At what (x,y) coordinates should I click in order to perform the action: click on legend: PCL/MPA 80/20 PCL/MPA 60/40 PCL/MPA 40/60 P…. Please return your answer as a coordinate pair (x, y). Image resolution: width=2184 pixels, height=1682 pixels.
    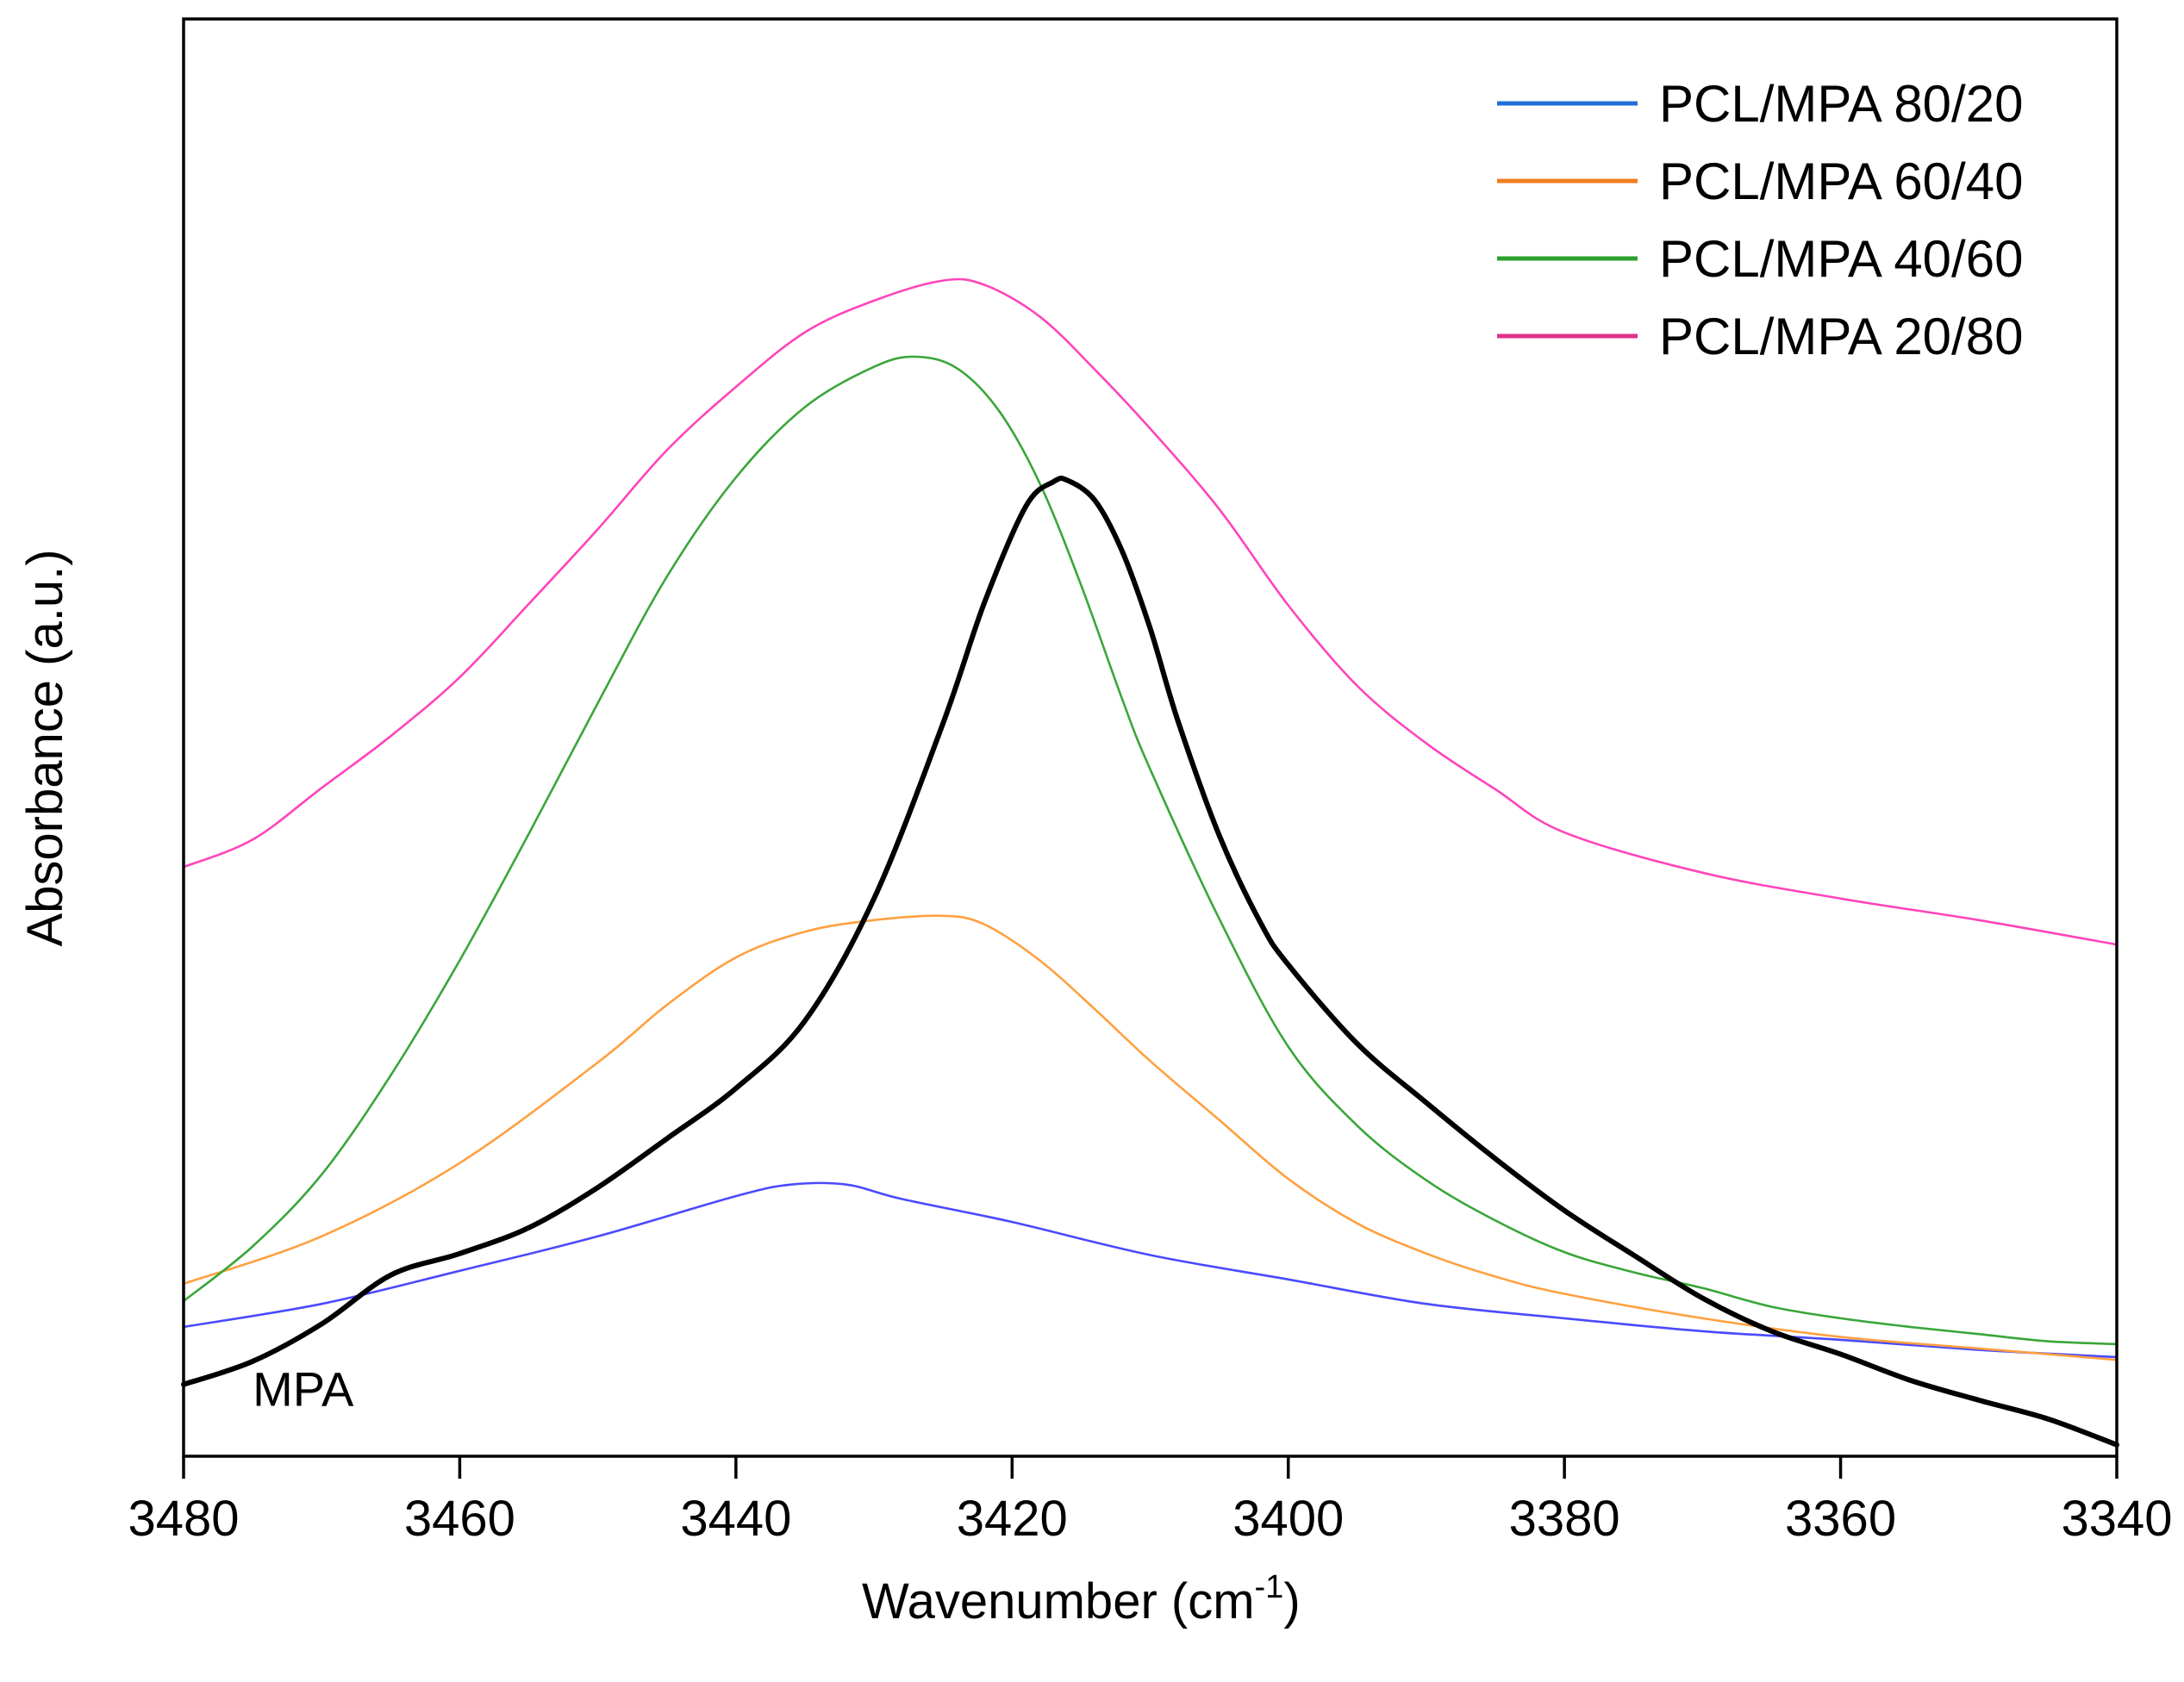
    Looking at the image, I should click on (1760, 220).